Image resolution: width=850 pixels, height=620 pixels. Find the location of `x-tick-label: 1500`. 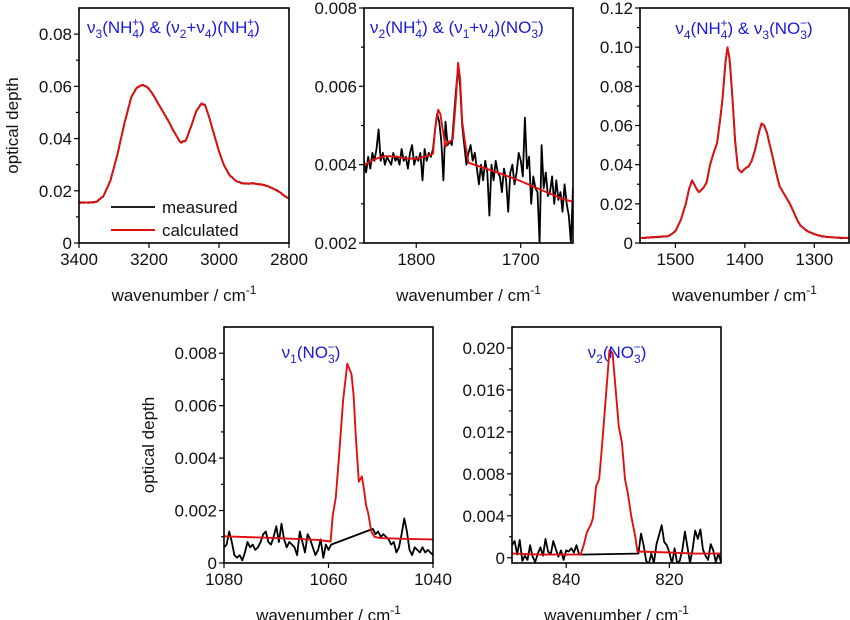

x-tick-label: 1500 is located at coordinates (675, 259).